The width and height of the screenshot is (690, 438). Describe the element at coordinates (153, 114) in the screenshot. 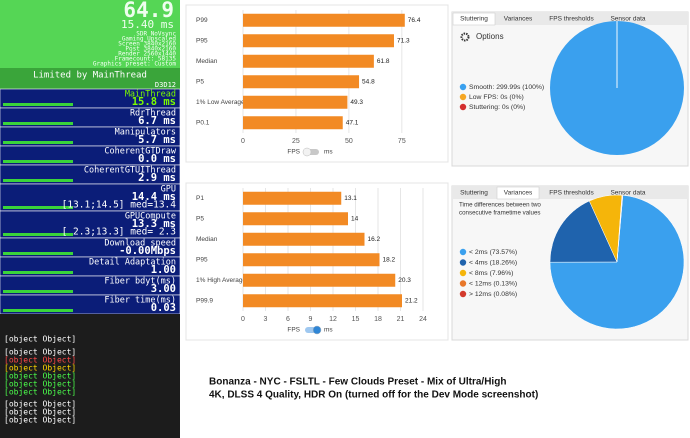

I see `metric-label: RdrThread` at that location.